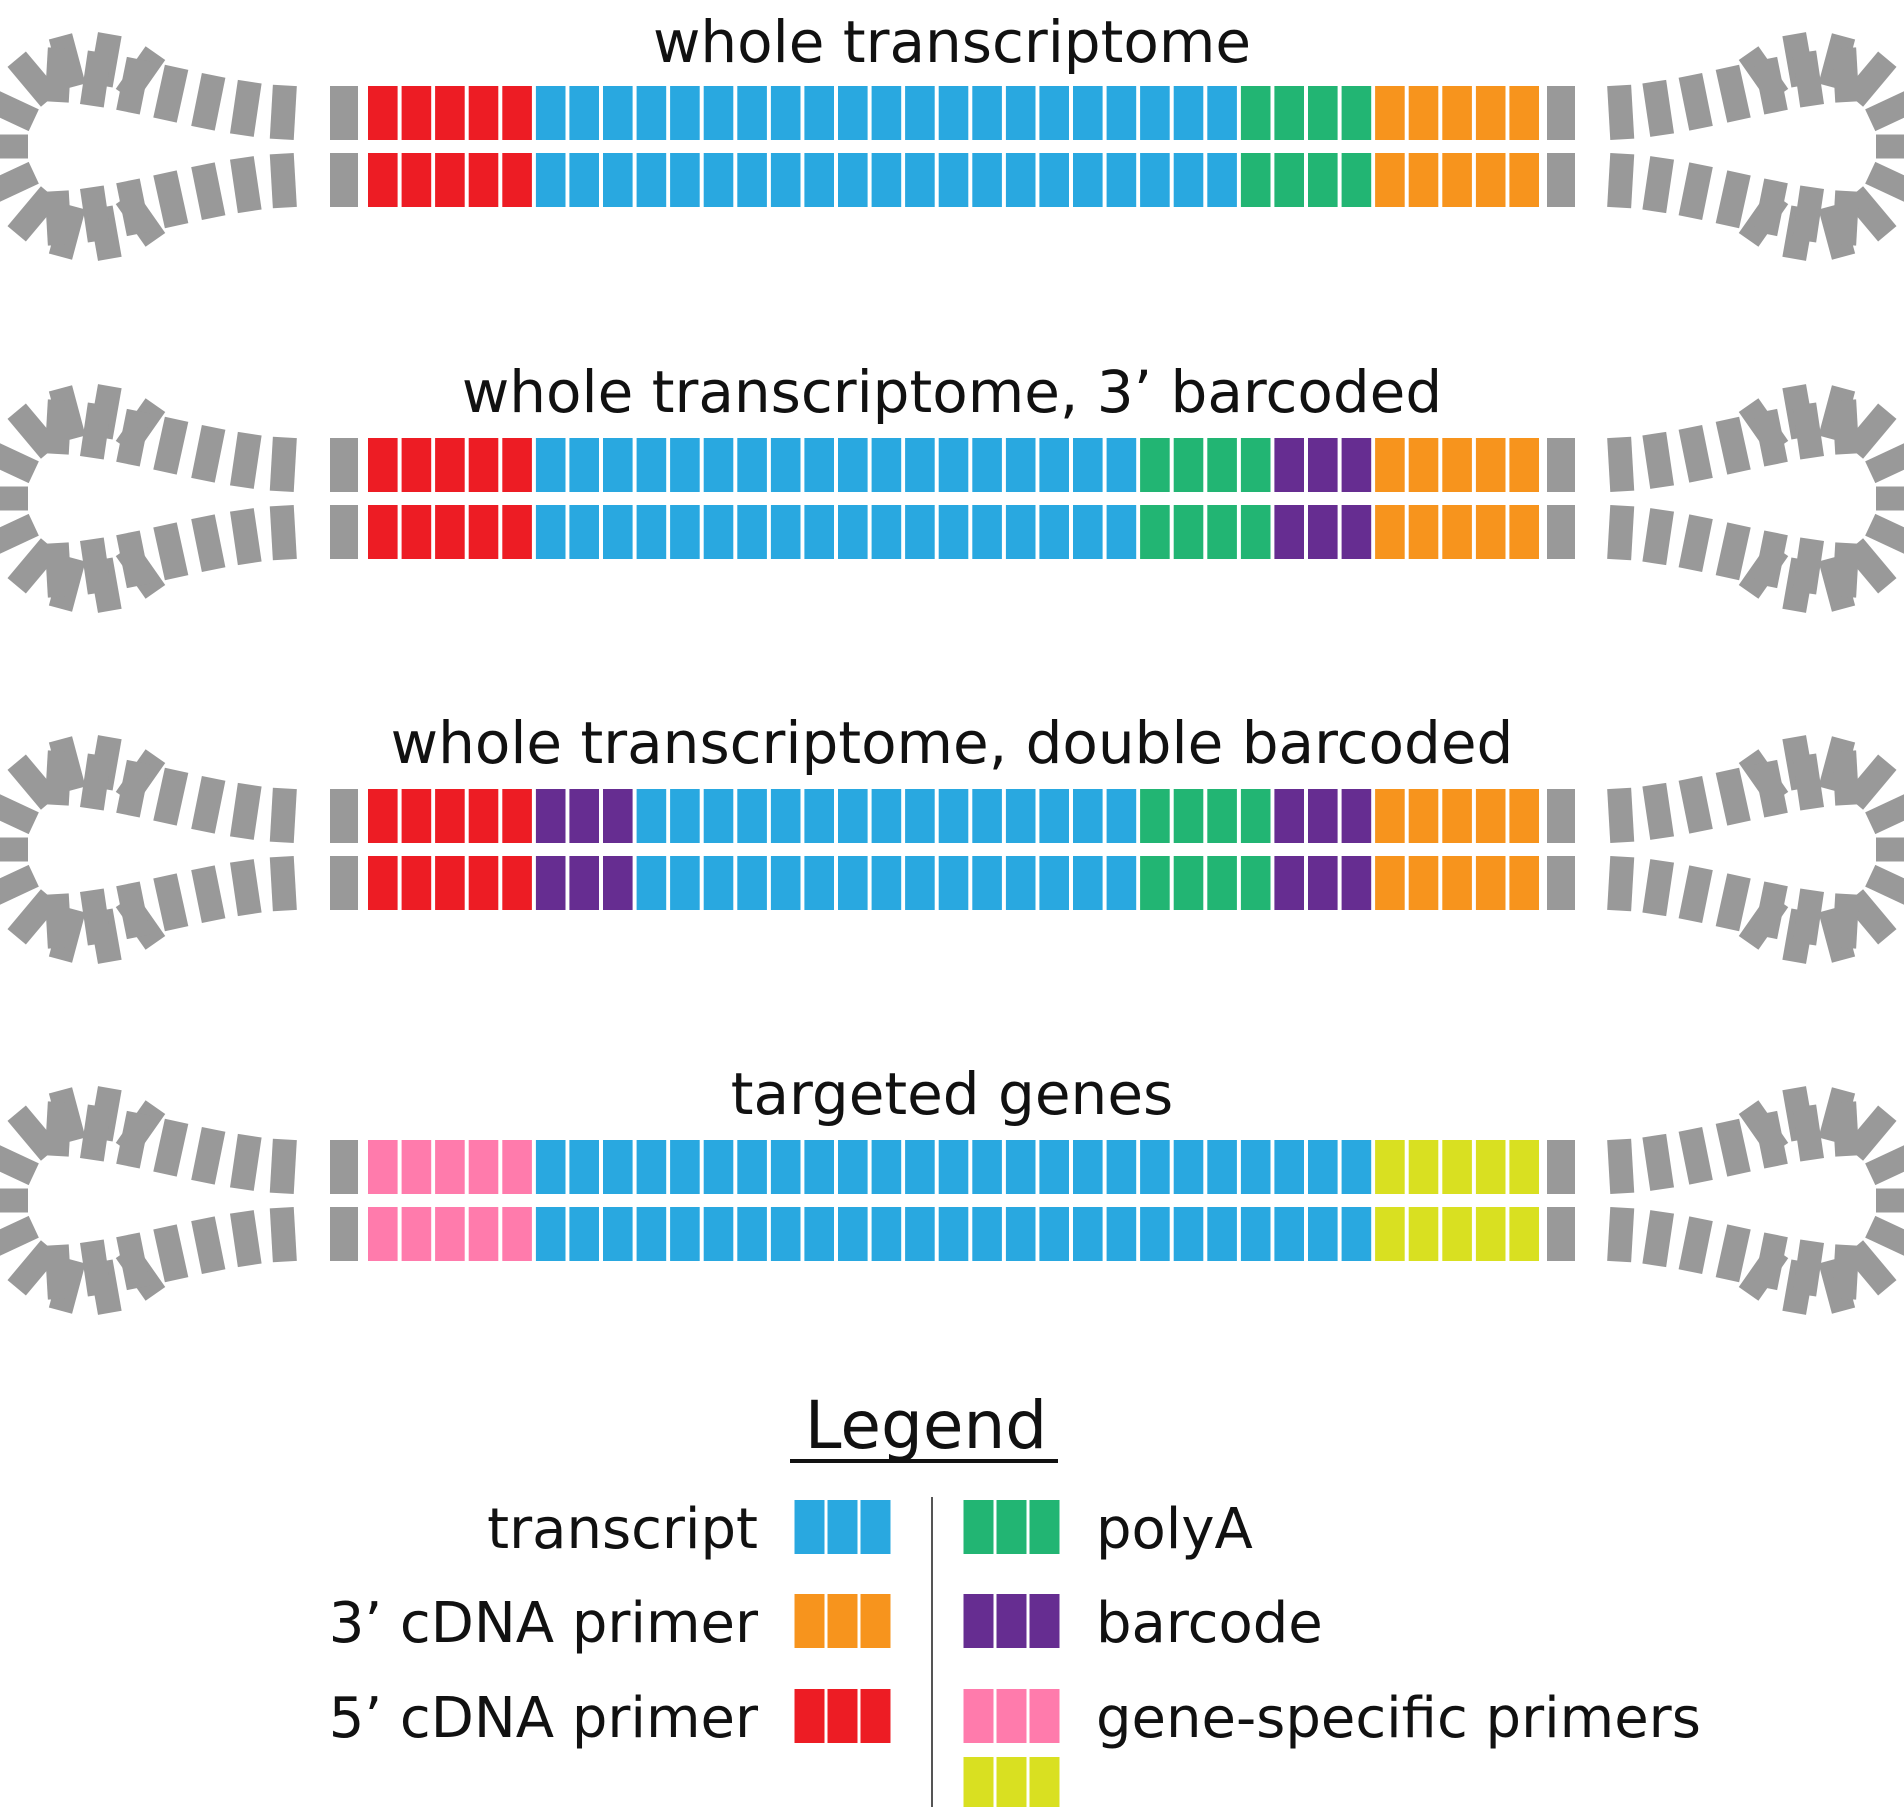 Image resolution: width=1904 pixels, height=1807 pixels. I want to click on construct: whole transcriptome, so click(952, 134).